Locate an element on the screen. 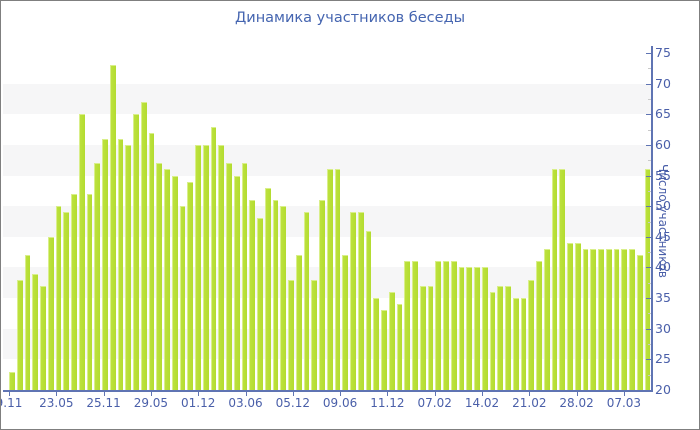 Image resolution: width=700 pixels, height=430 pixels. y-tick-label: 40 is located at coordinates (663, 267).